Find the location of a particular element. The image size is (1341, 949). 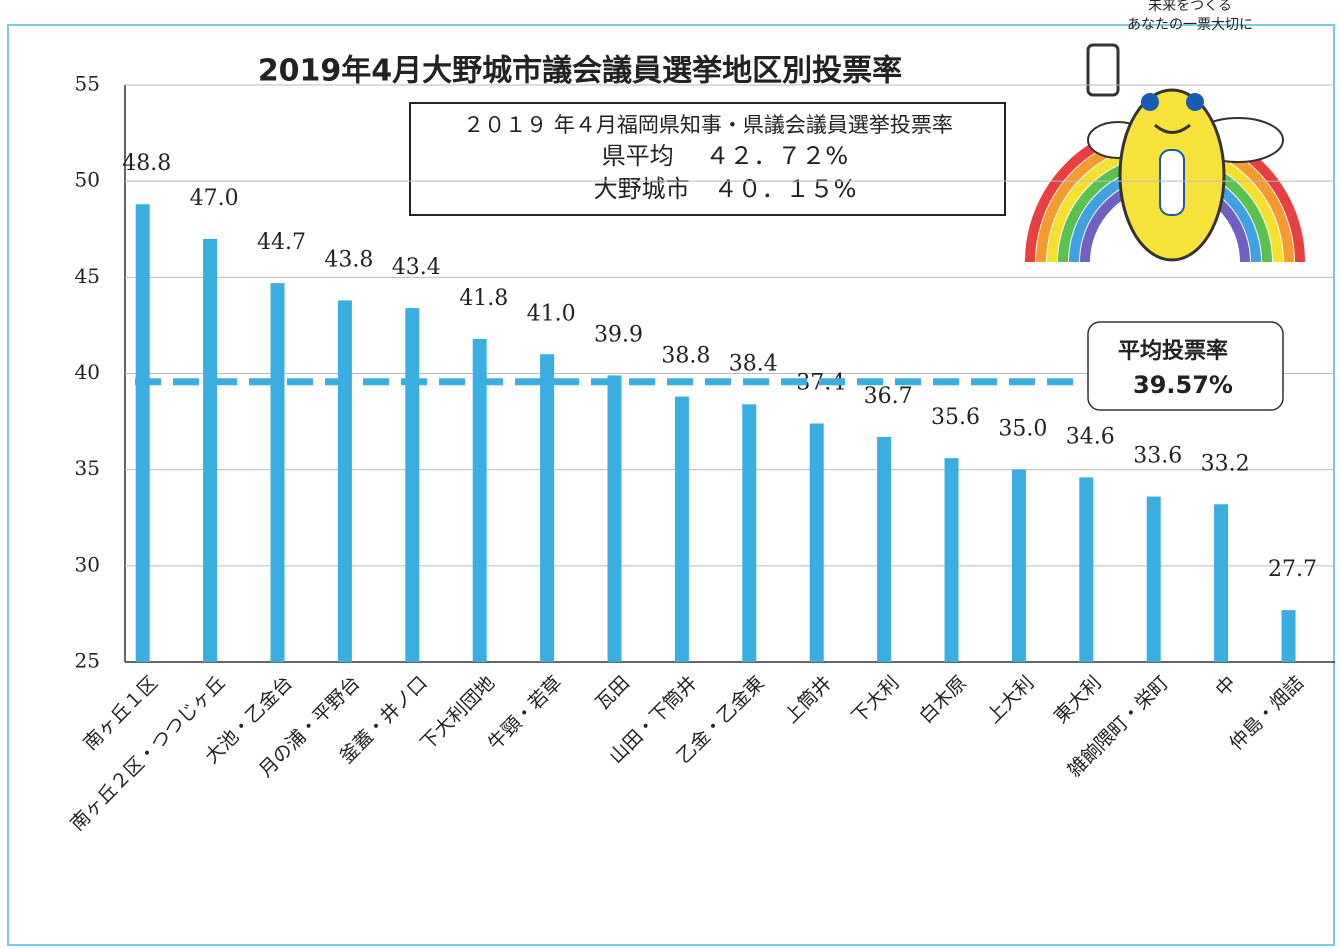

value-label: 43.8 is located at coordinates (348, 259).